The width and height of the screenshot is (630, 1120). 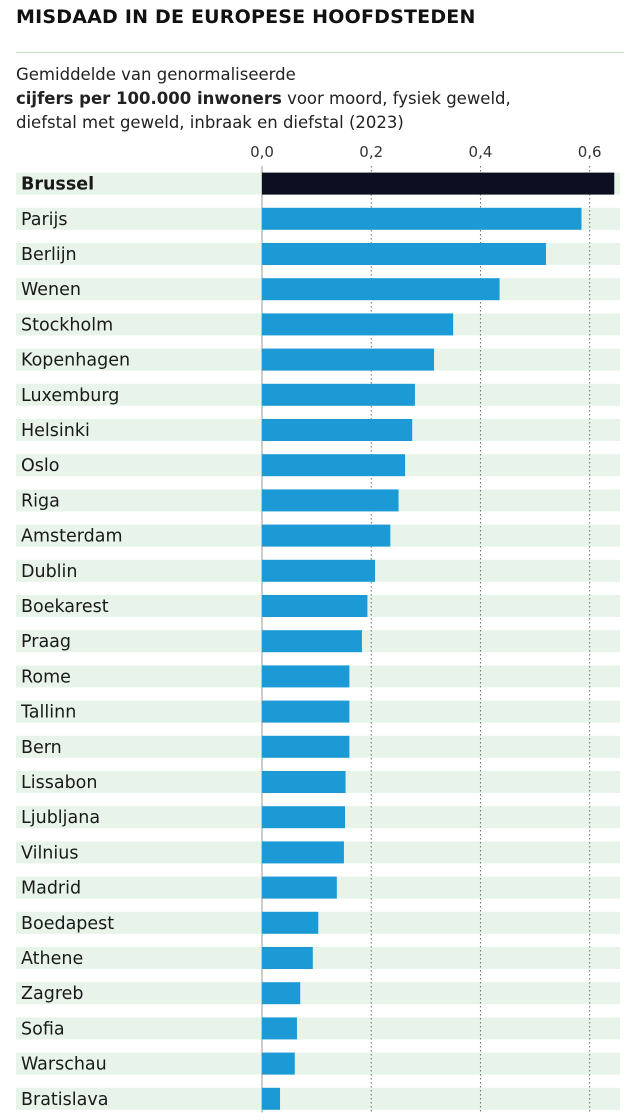 I want to click on category-label: Lissabon, so click(x=59, y=783).